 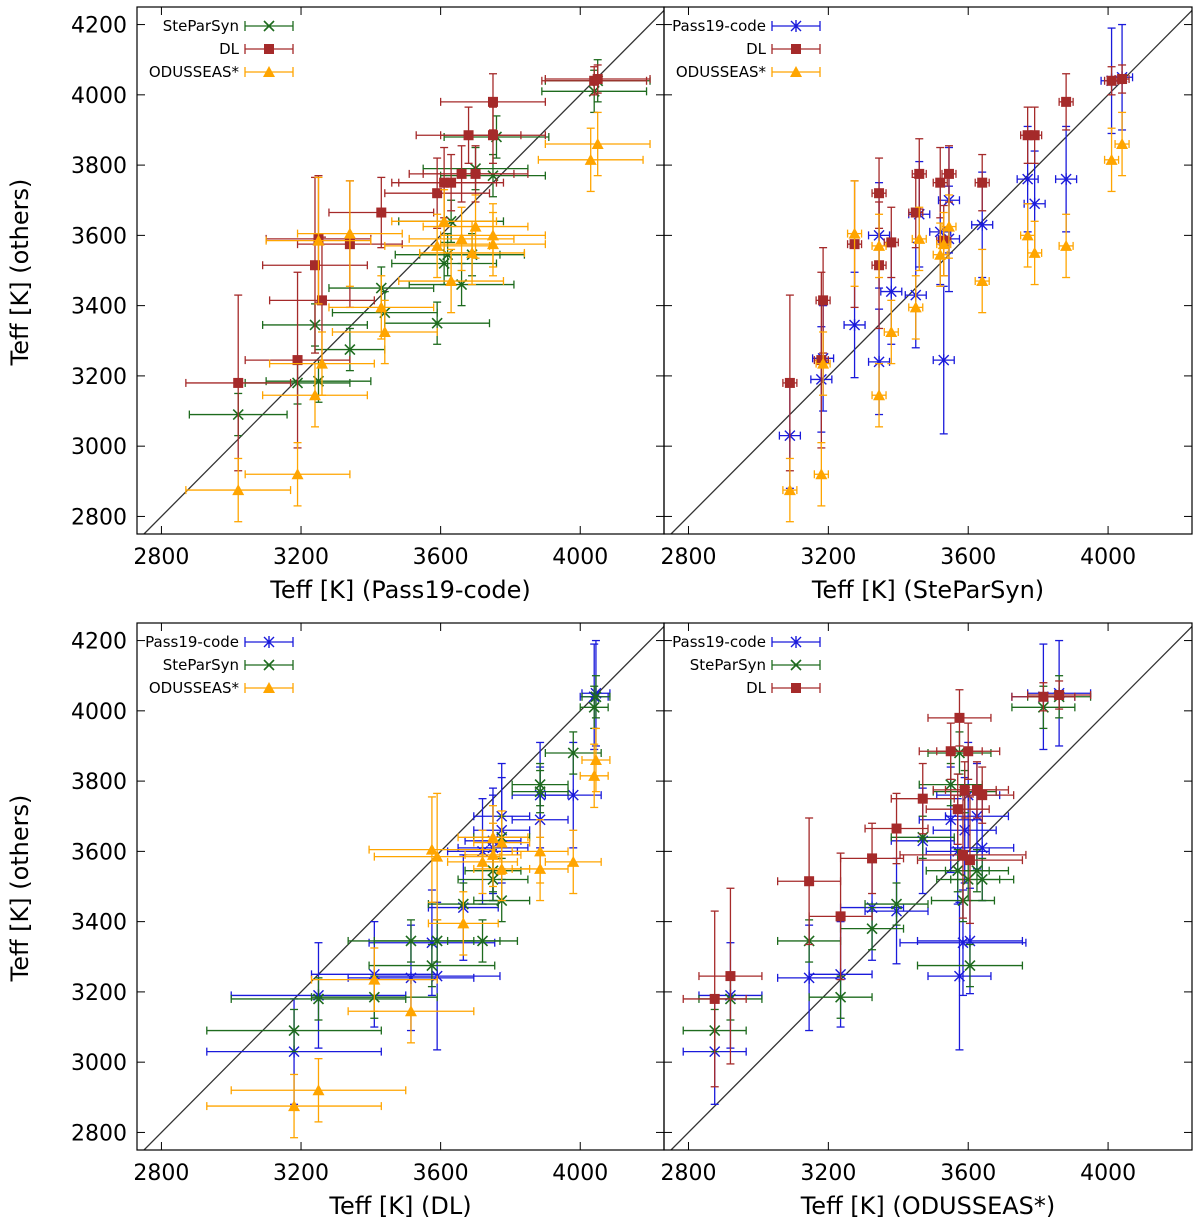 What do you see at coordinates (99, 166) in the screenshot?
I see `y-tick-label: 3800` at bounding box center [99, 166].